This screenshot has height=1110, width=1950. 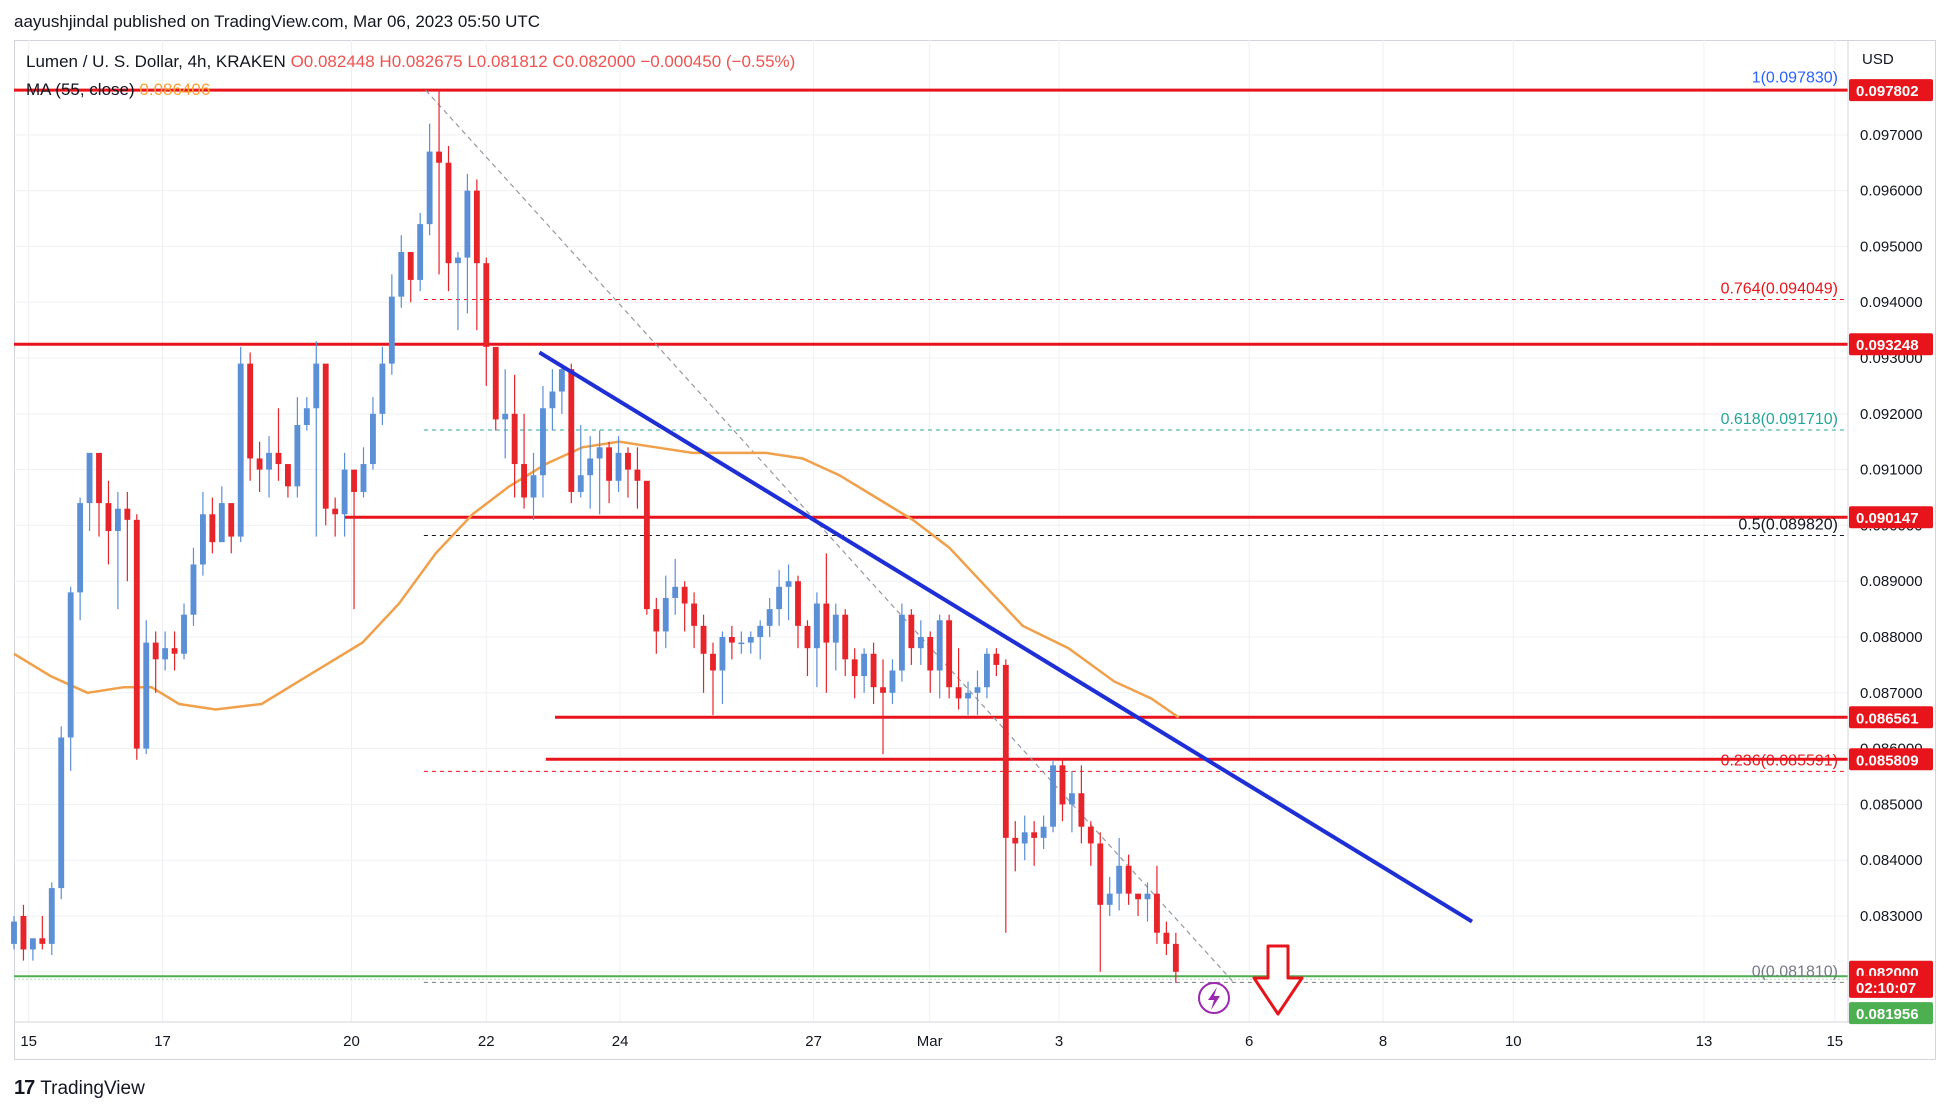 What do you see at coordinates (620, 1041) in the screenshot?
I see `x-tick-label: 24` at bounding box center [620, 1041].